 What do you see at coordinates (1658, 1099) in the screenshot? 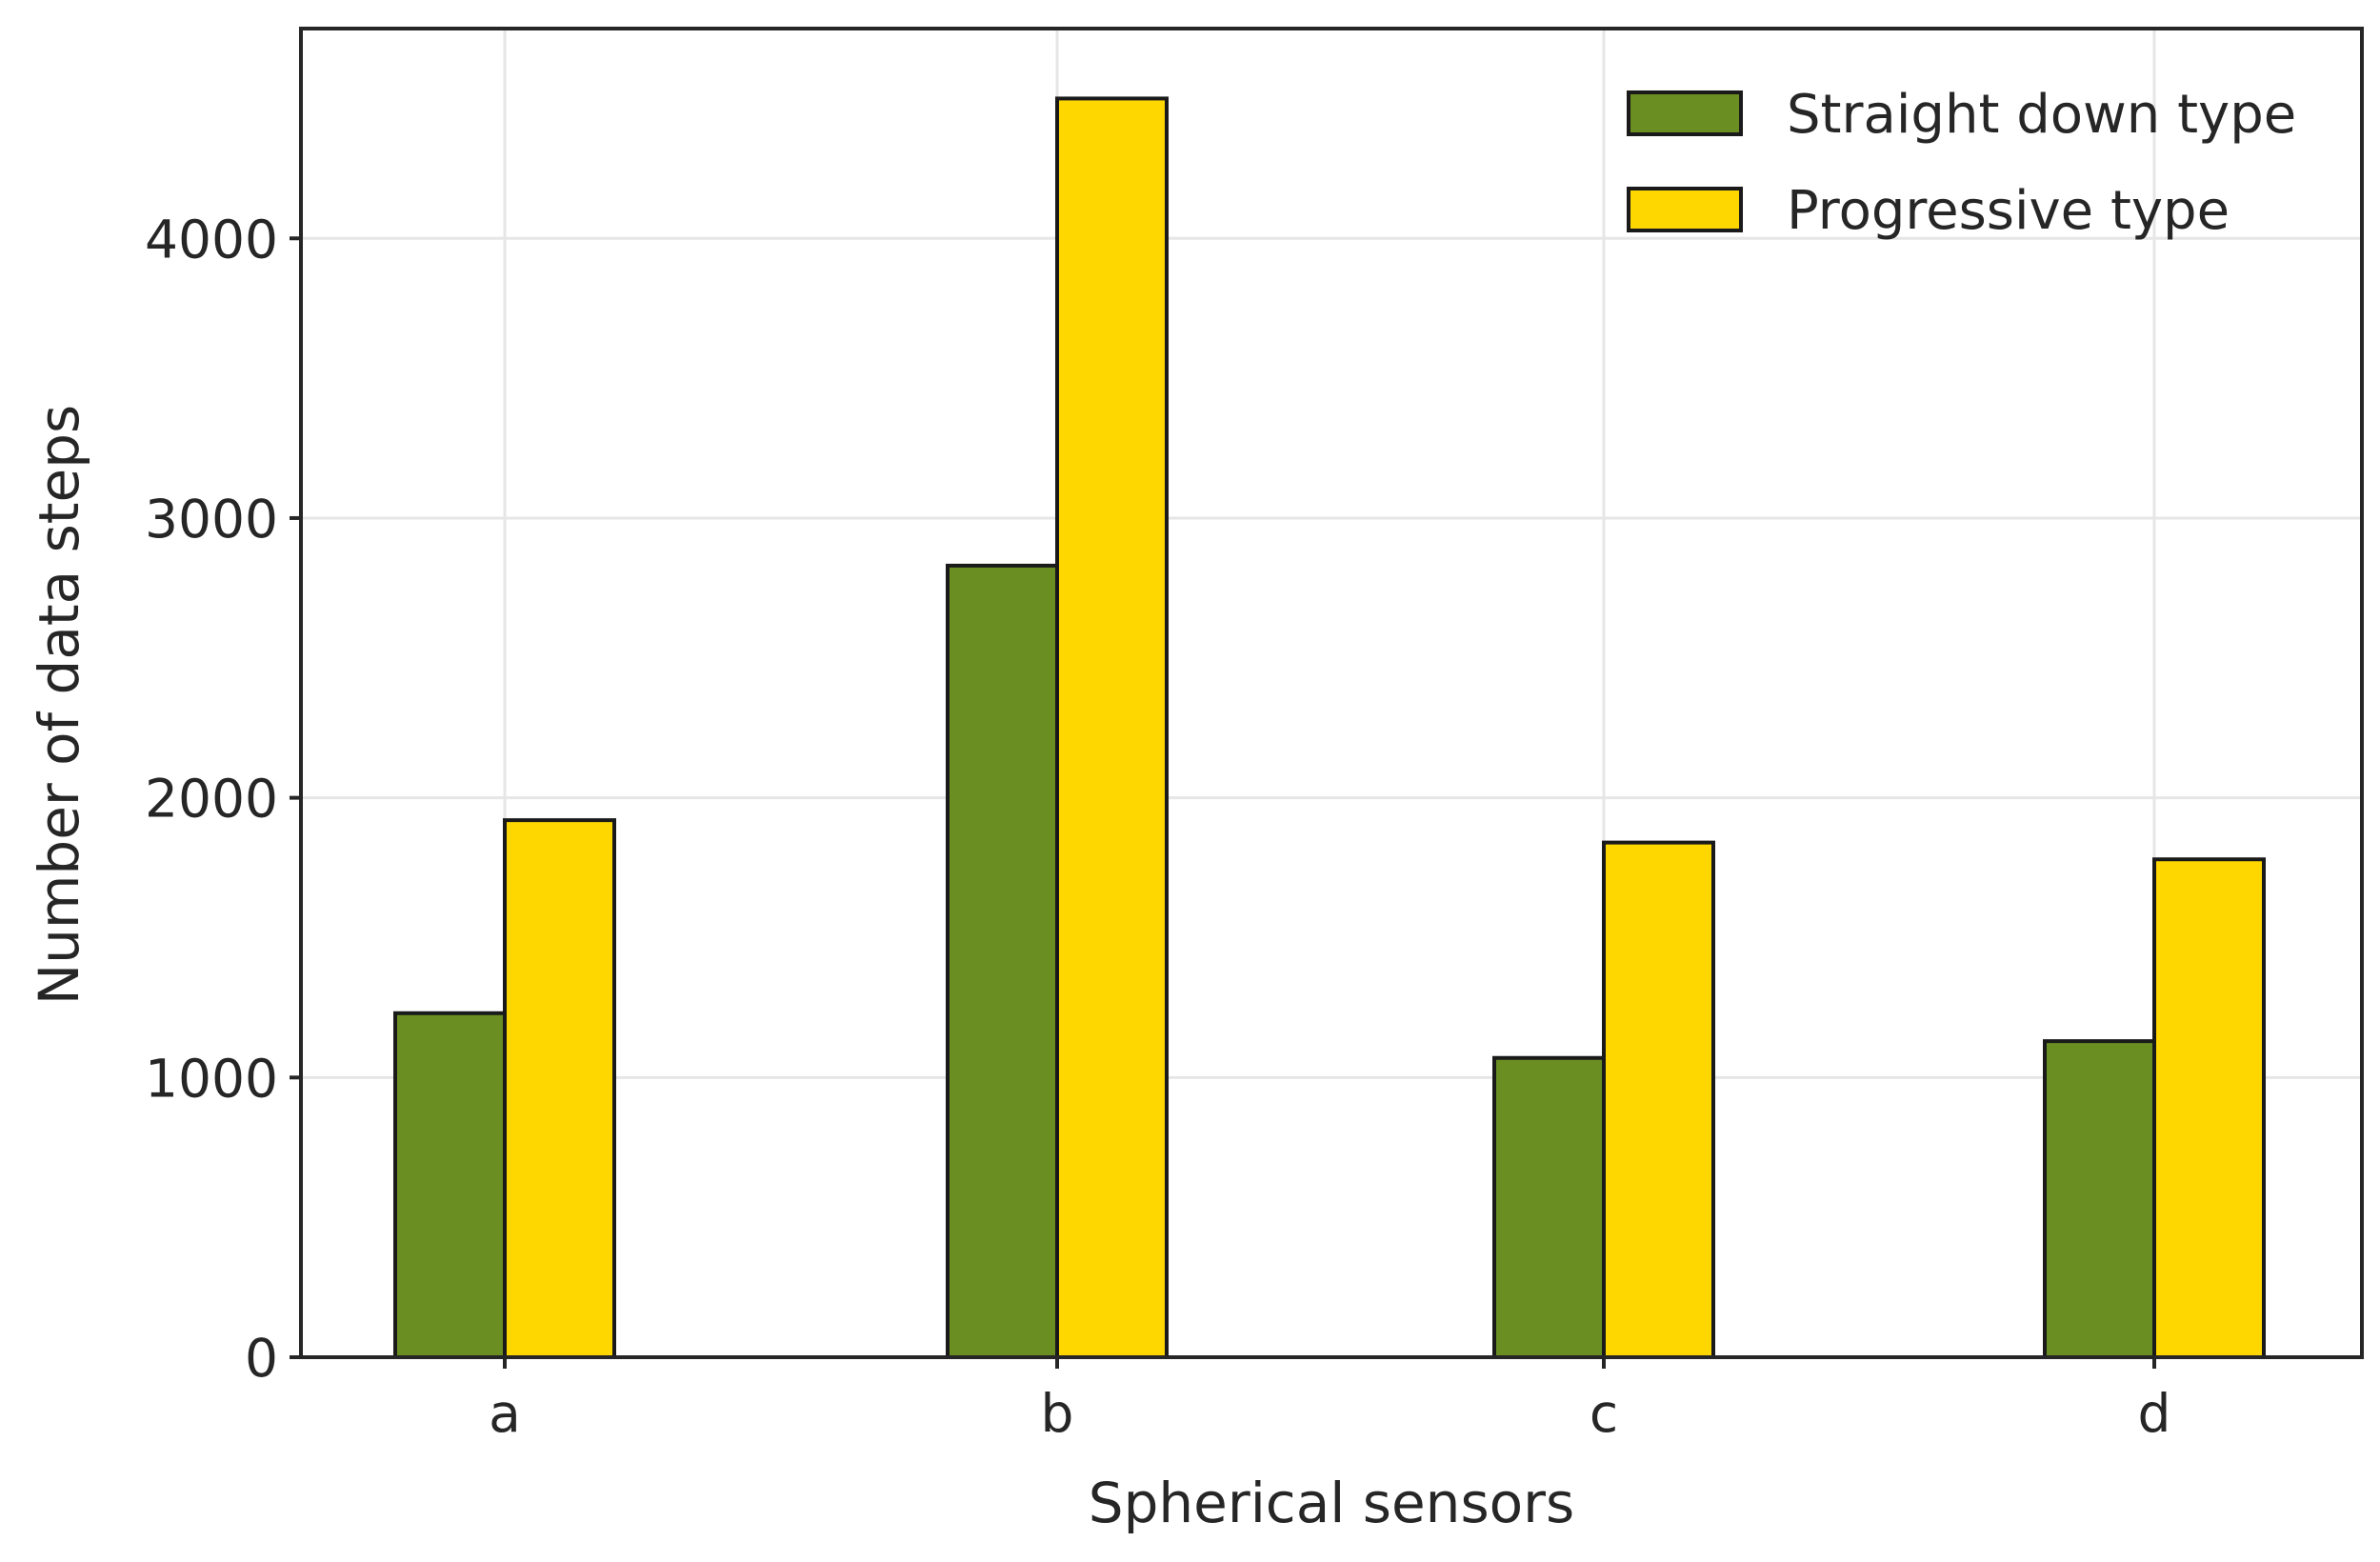
I see `bar-progressive-c` at bounding box center [1658, 1099].